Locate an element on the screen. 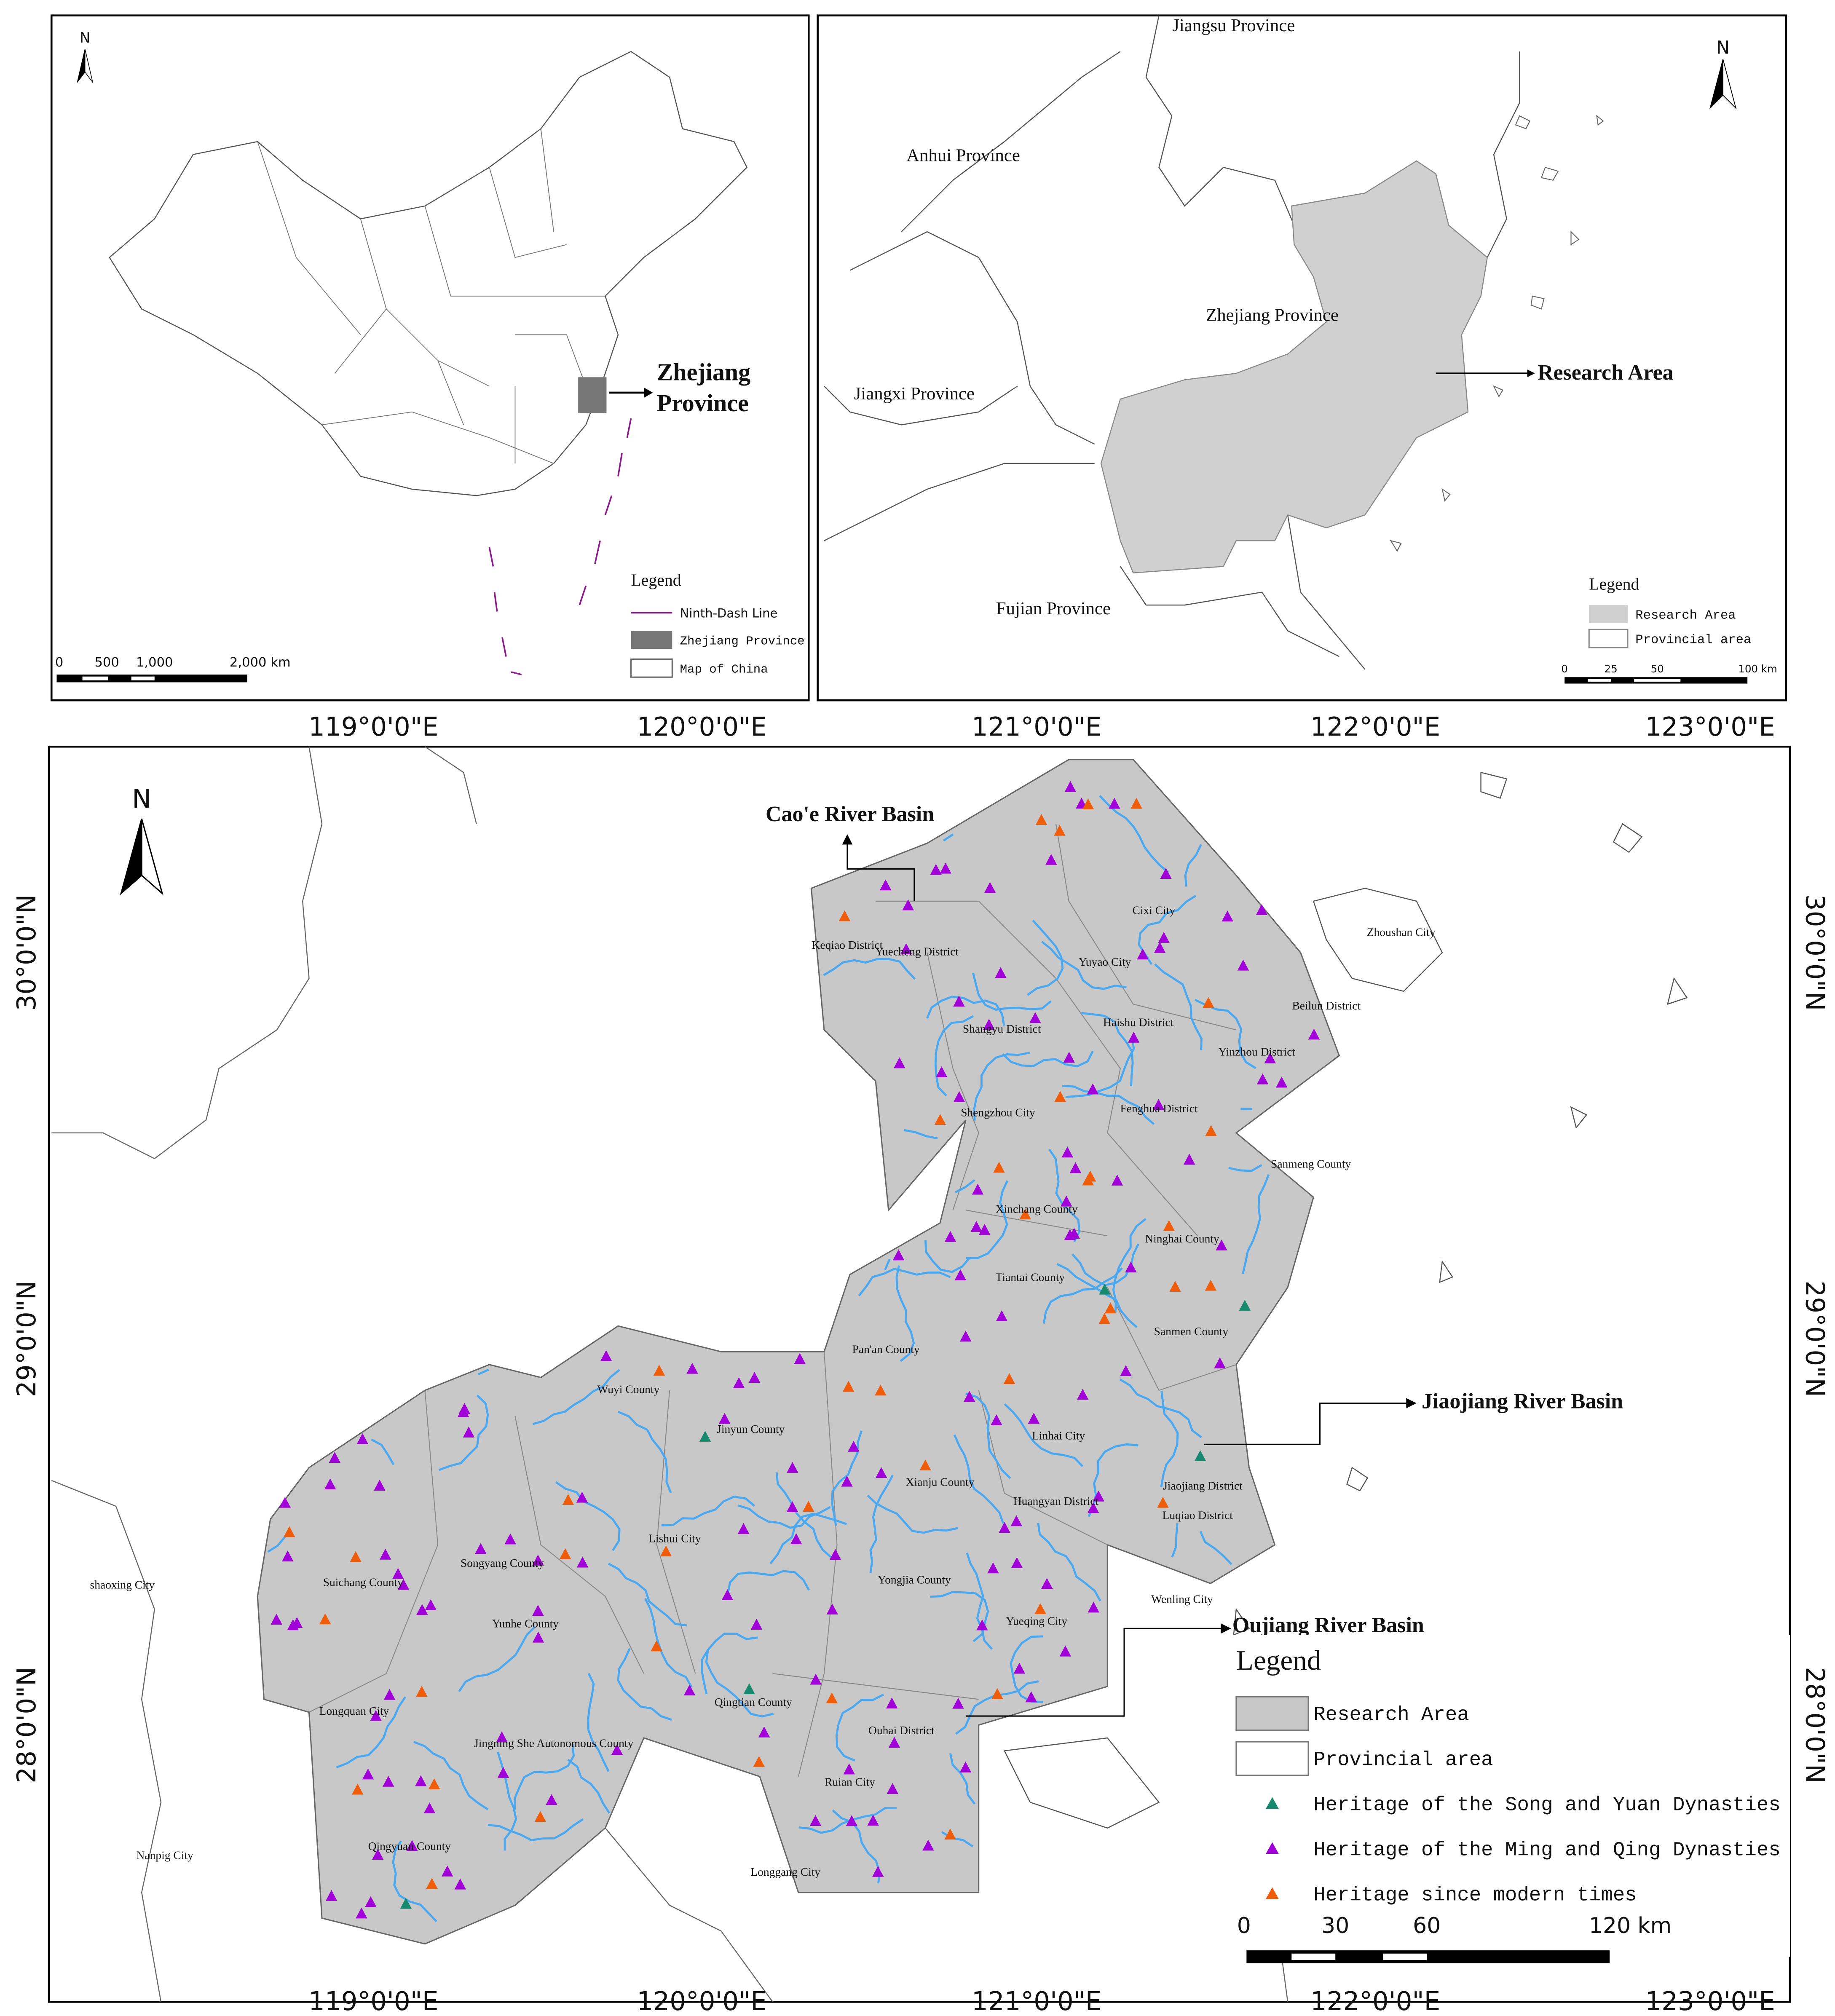  scale-label: 500 is located at coordinates (107, 662).